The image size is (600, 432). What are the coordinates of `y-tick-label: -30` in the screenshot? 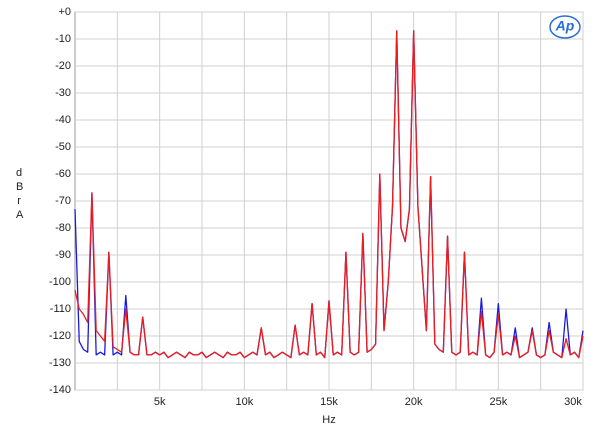 It's located at (63, 93).